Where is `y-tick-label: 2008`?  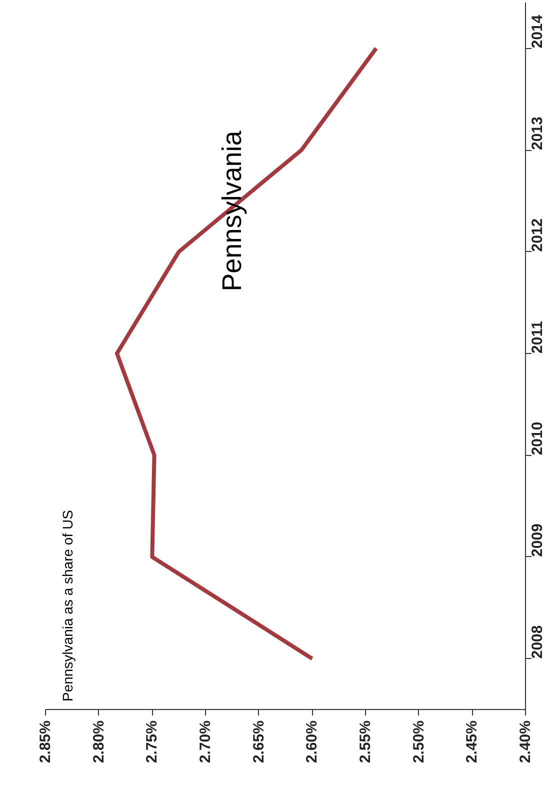 y-tick-label: 2008 is located at coordinates (537, 642).